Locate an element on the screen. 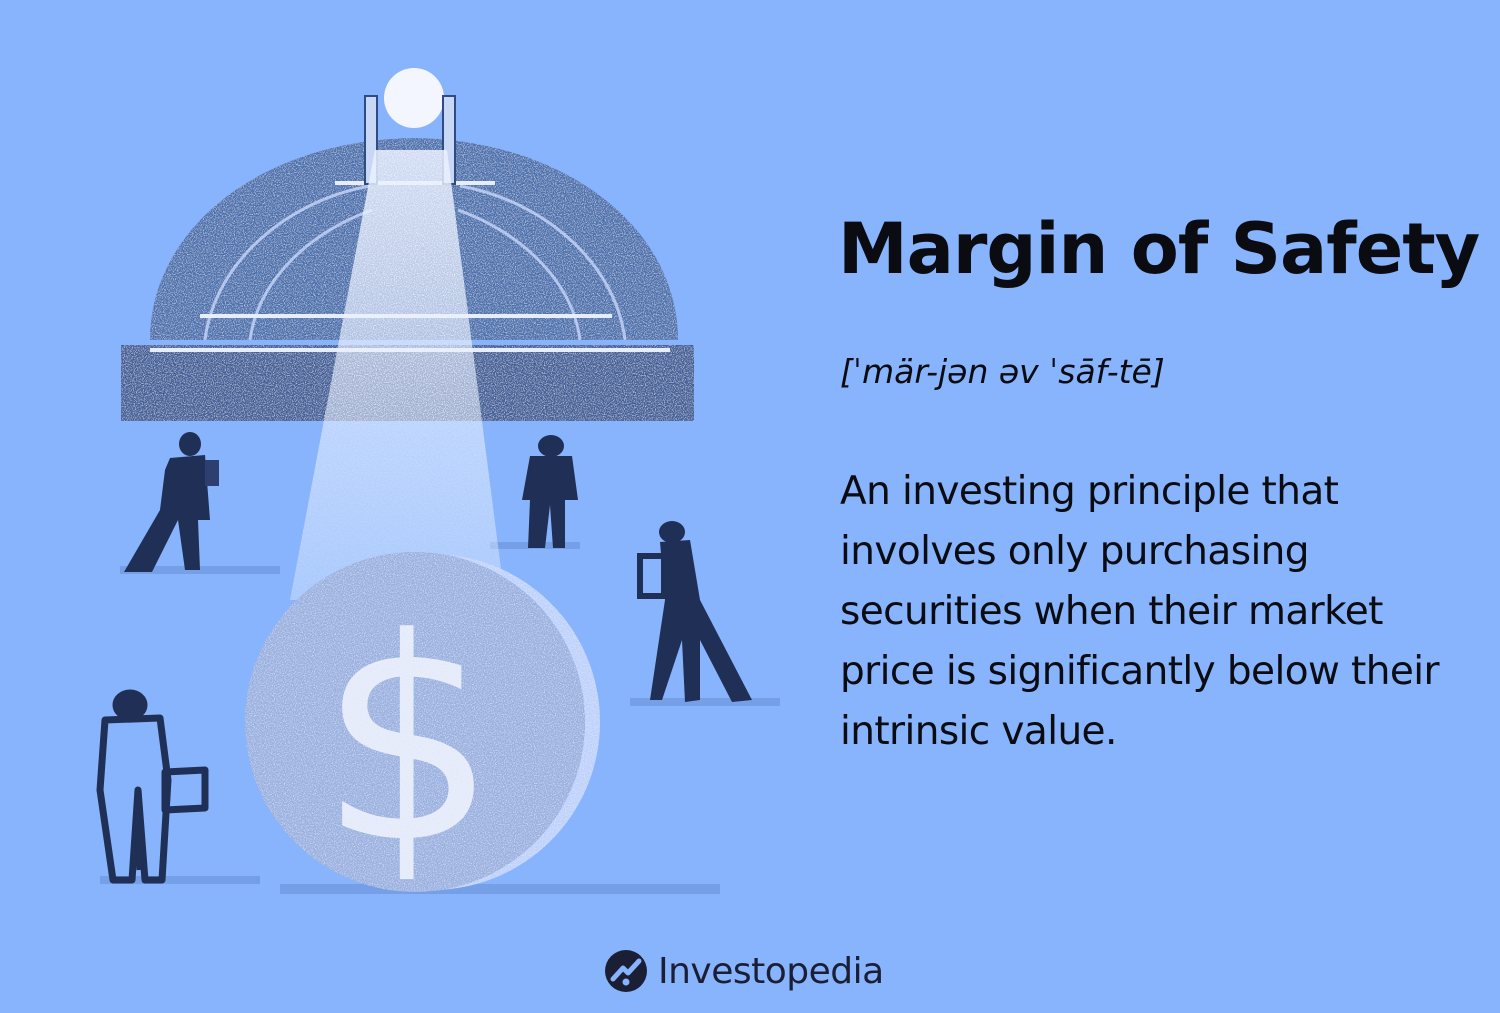 The image size is (1500, 1013). light-beam is located at coordinates (397, 375).